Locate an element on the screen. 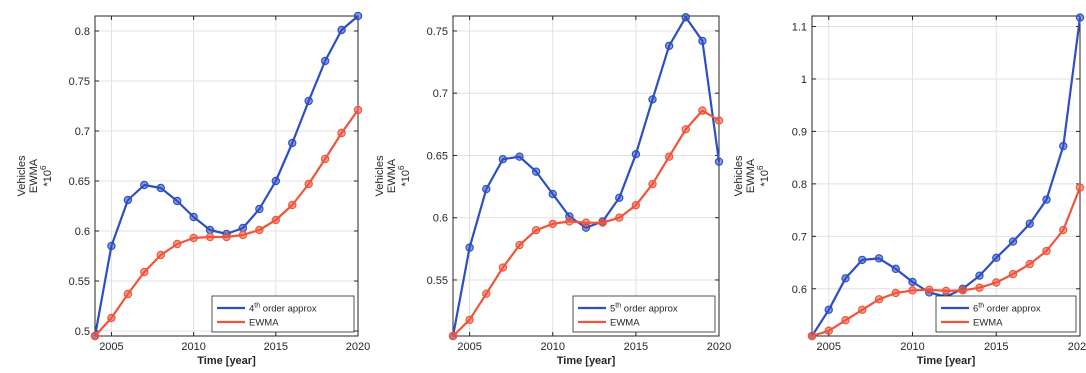 The image size is (1086, 373). legend-label-approx: 5th order approx is located at coordinates (644, 309).